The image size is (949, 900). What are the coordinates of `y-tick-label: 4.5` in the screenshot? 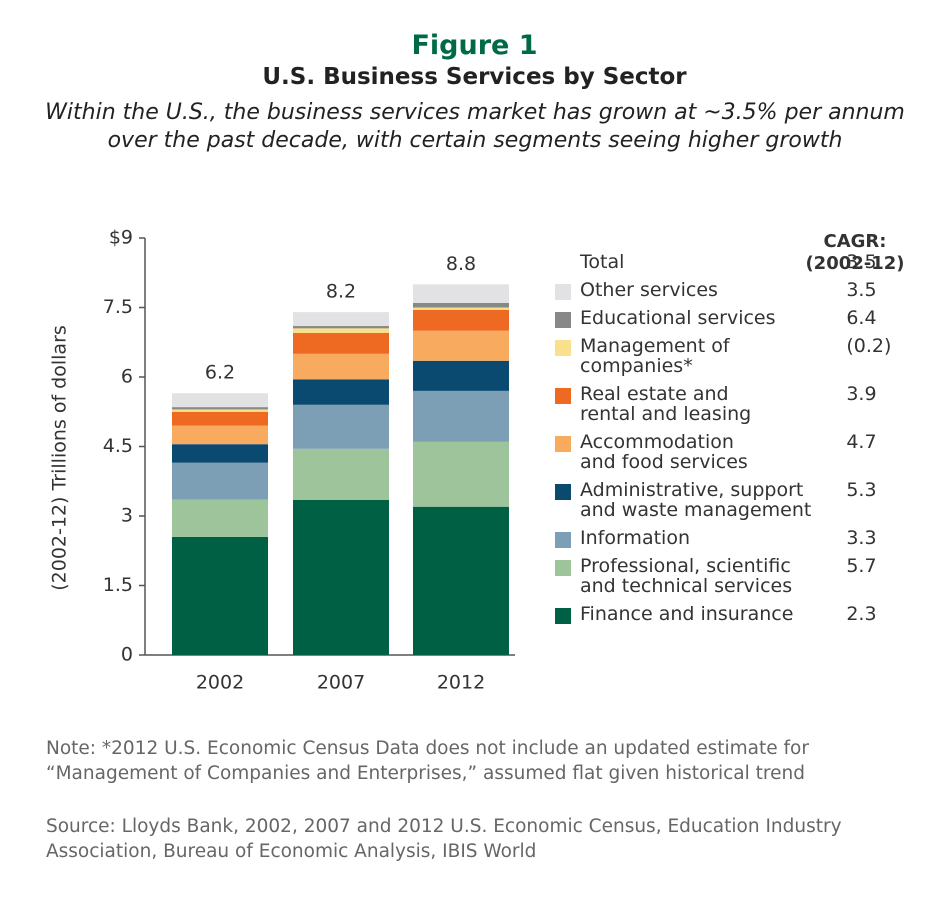 It's located at (118, 446).